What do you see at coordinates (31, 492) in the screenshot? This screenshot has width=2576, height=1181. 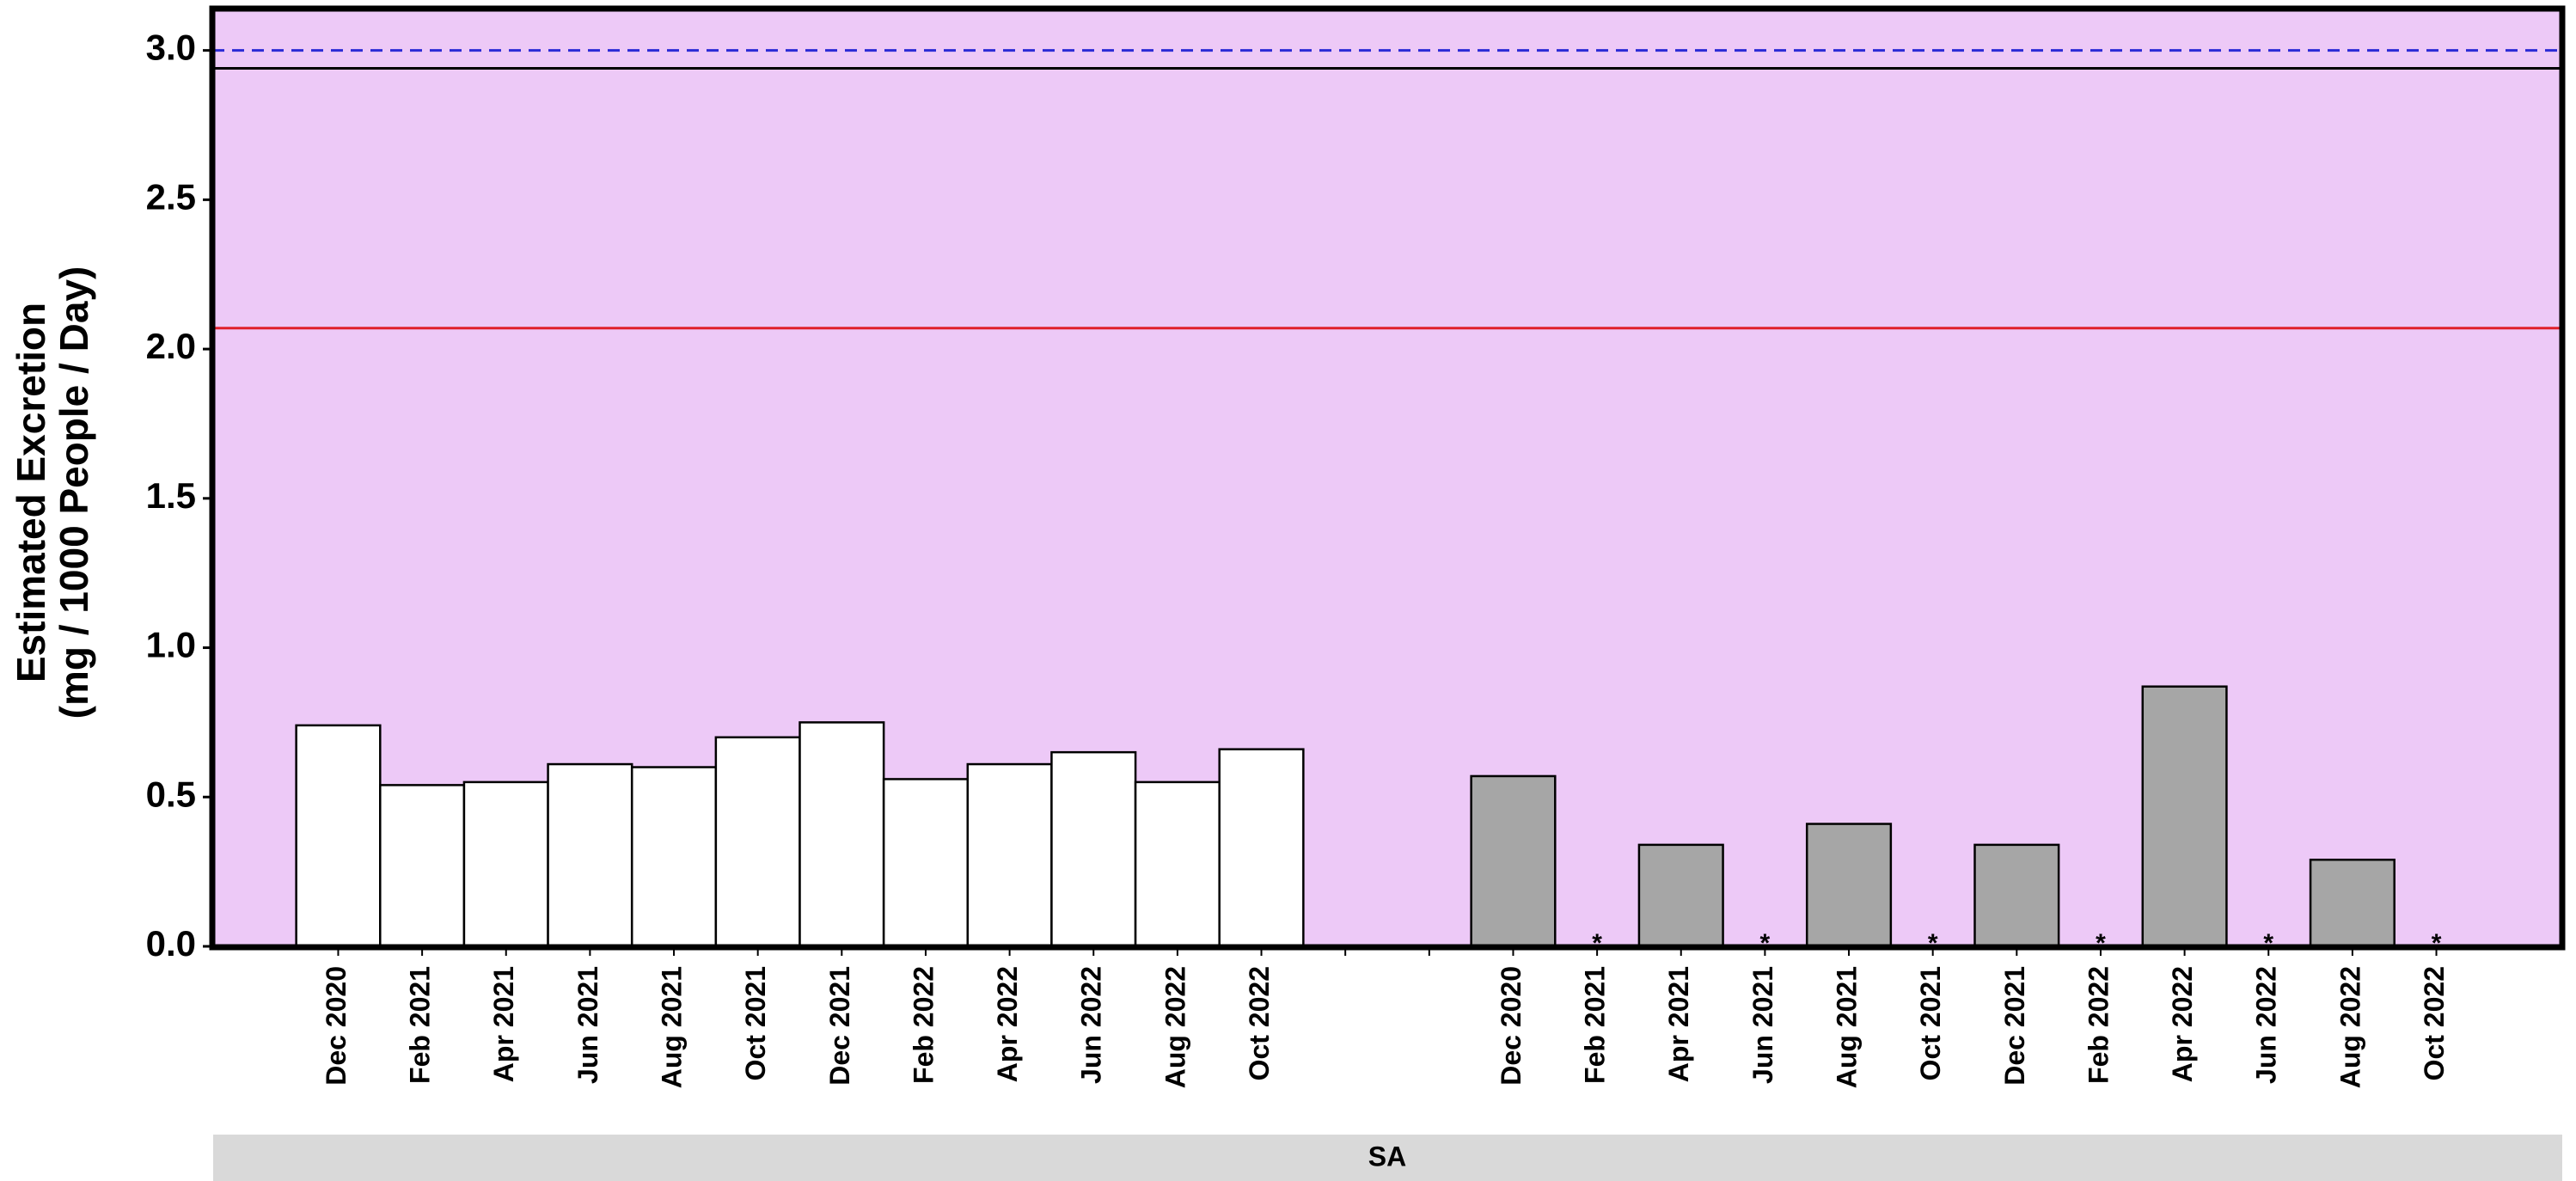 I see `y-axis-label: Estimated Excretion` at bounding box center [31, 492].